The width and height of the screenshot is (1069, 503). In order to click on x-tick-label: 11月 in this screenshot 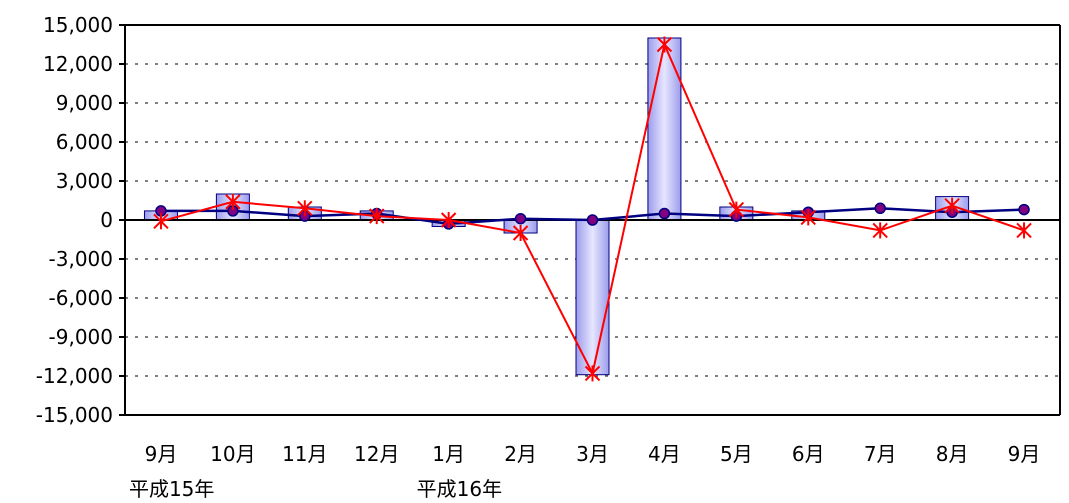, I will do `click(304, 454)`.